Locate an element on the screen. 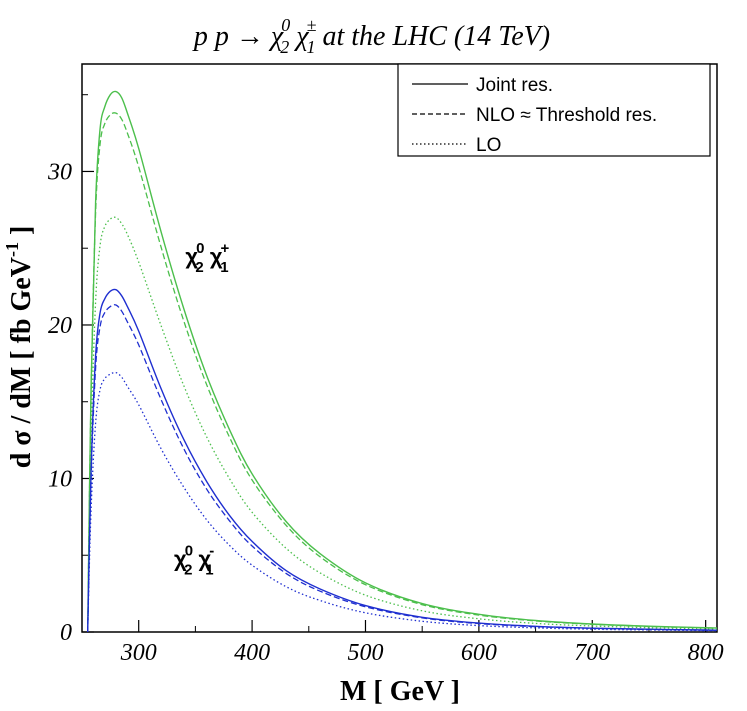 Image resolution: width=747 pixels, height=711 pixels. y-tick-label-0: 0 is located at coordinates (66, 633).